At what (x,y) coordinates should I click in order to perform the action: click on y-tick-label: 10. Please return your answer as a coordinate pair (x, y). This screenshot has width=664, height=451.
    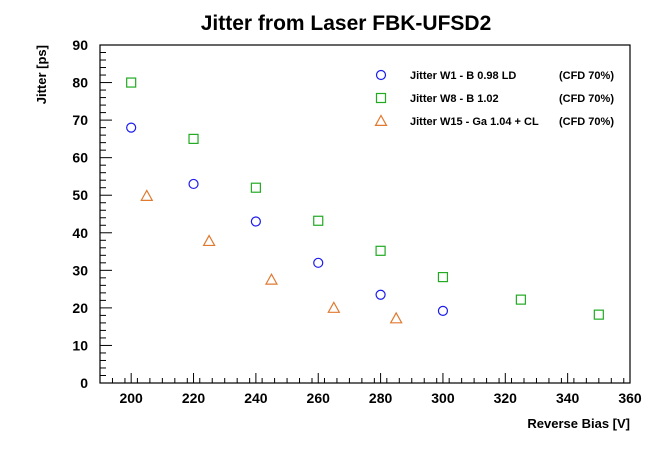
    Looking at the image, I should click on (80, 345).